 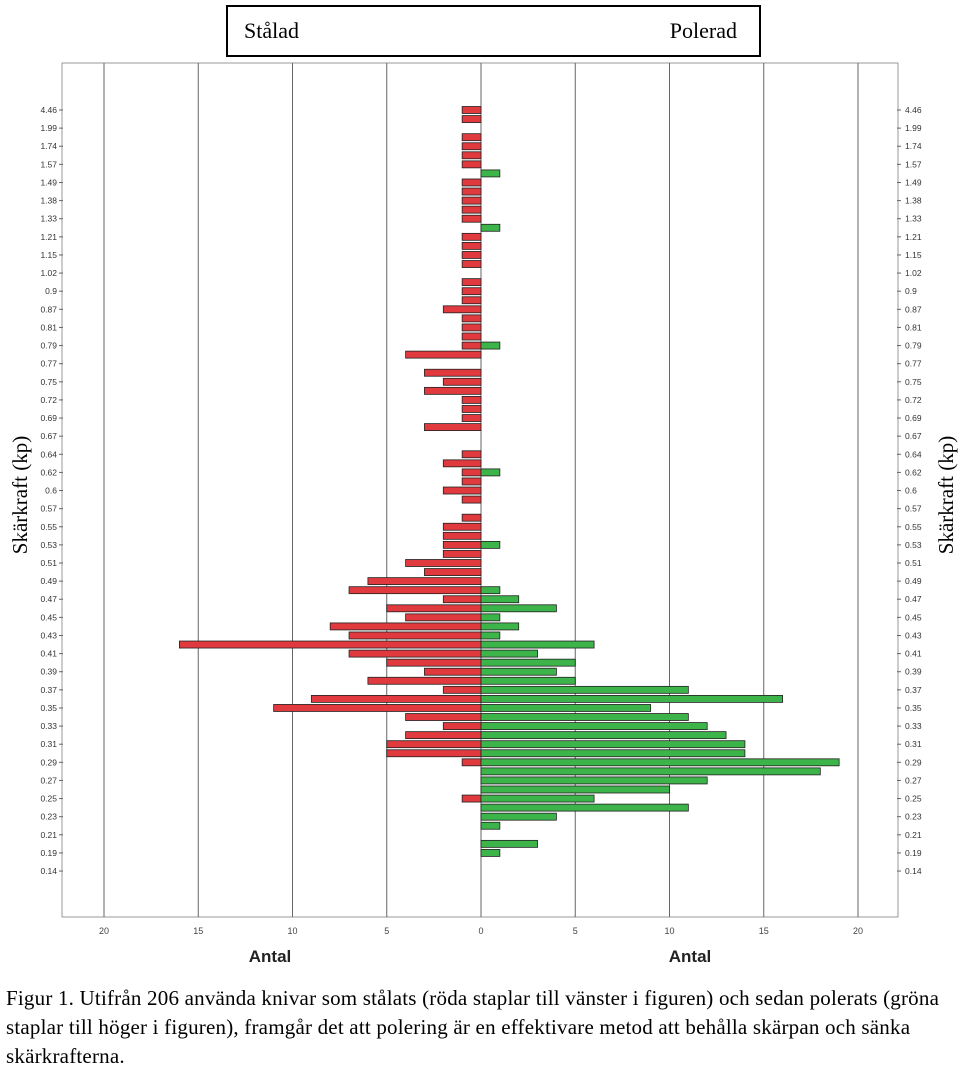 I want to click on y-tick-label: 1.33, so click(x=48, y=219).